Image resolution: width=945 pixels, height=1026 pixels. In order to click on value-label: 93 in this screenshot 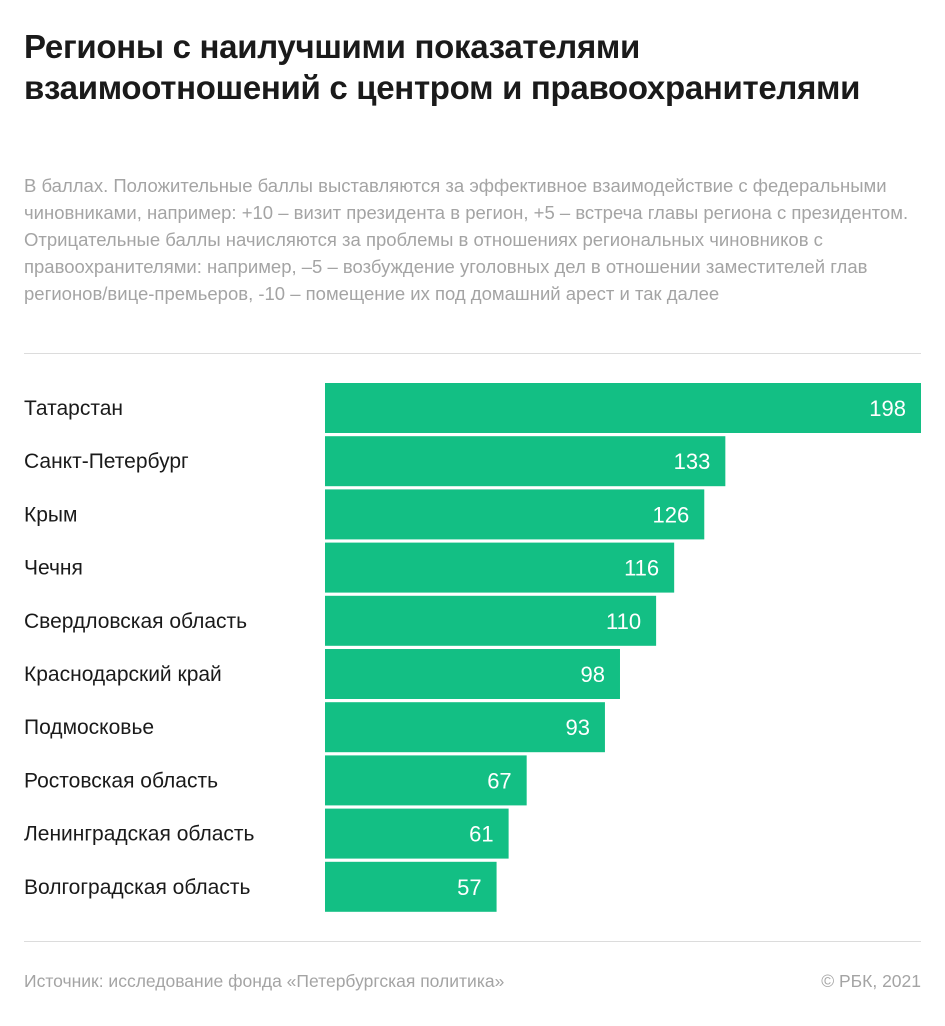, I will do `click(577, 727)`.